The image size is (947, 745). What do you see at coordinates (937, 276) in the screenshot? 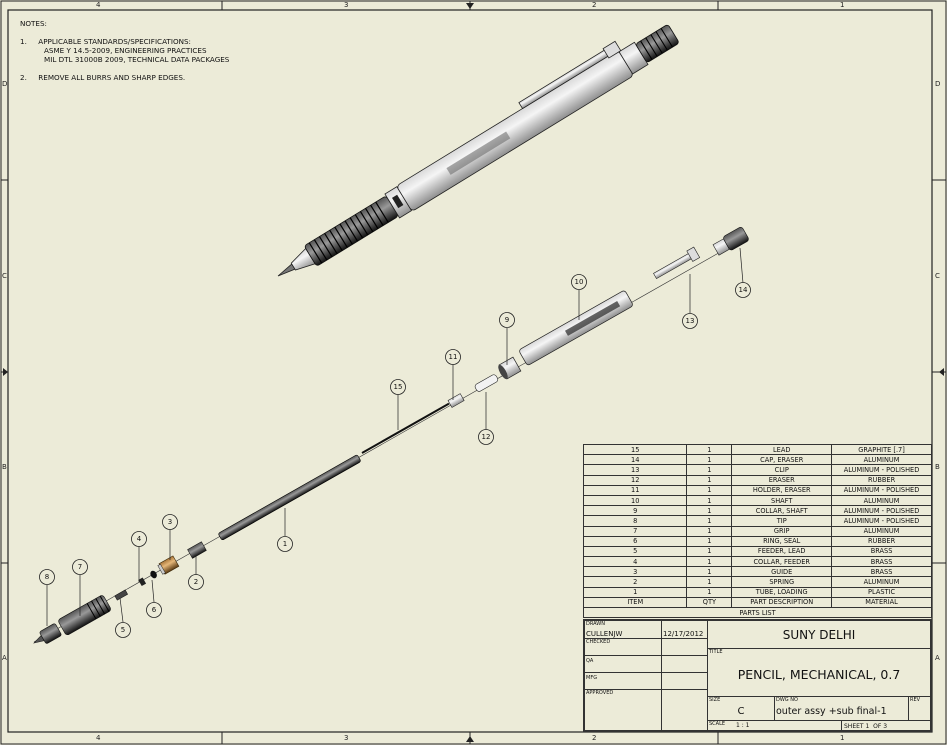
I see `zone-right-c: C` at bounding box center [937, 276].